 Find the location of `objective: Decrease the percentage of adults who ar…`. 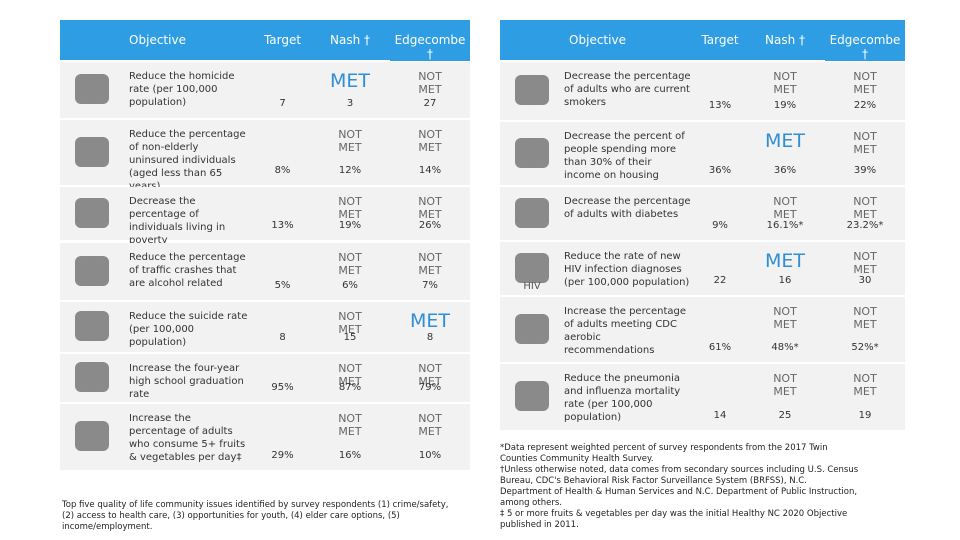

objective: Decrease the percentage of adults who ar… is located at coordinates (627, 89).